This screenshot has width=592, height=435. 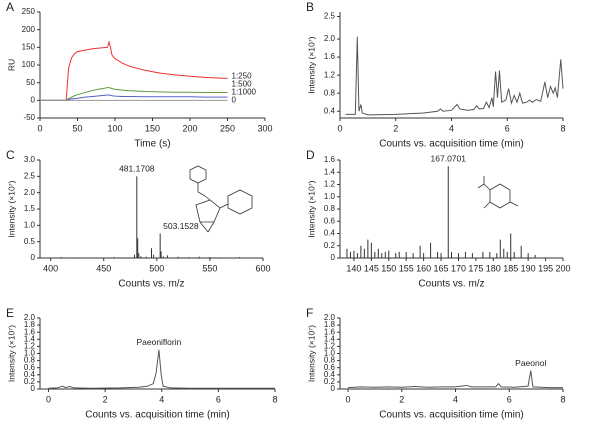 I want to click on y-tick-label: -50, so click(x=29, y=117).